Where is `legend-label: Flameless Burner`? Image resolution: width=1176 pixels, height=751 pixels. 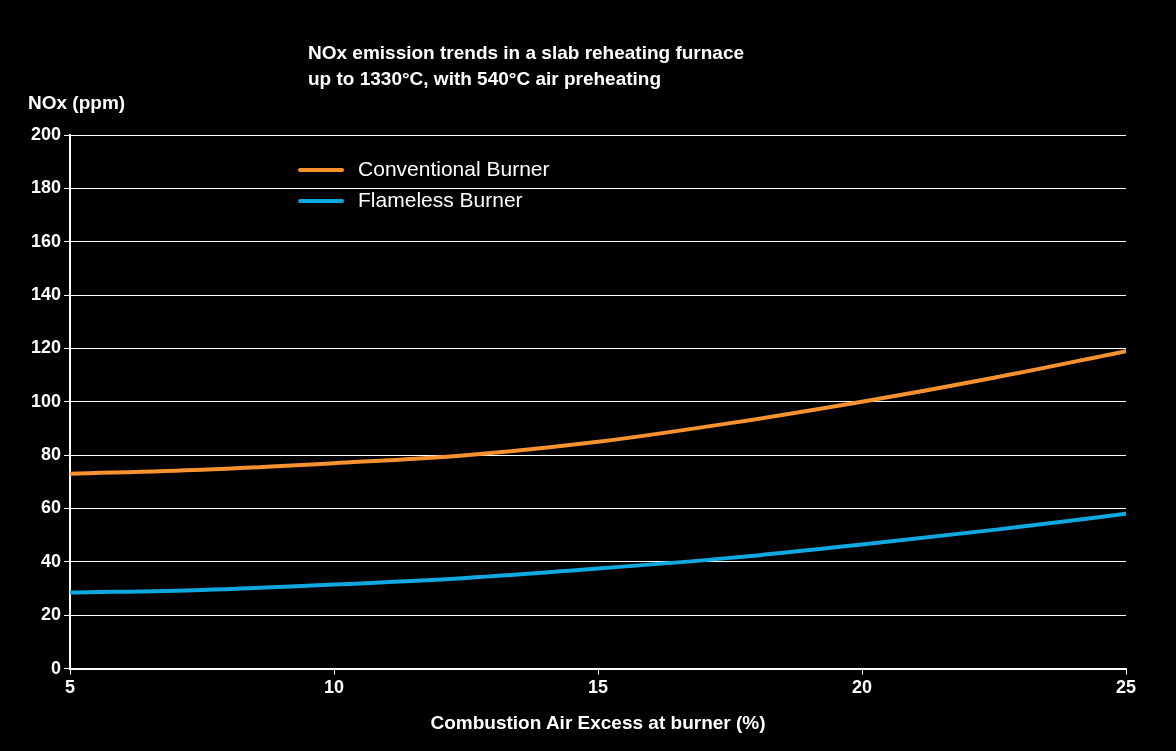 legend-label: Flameless Burner is located at coordinates (440, 199).